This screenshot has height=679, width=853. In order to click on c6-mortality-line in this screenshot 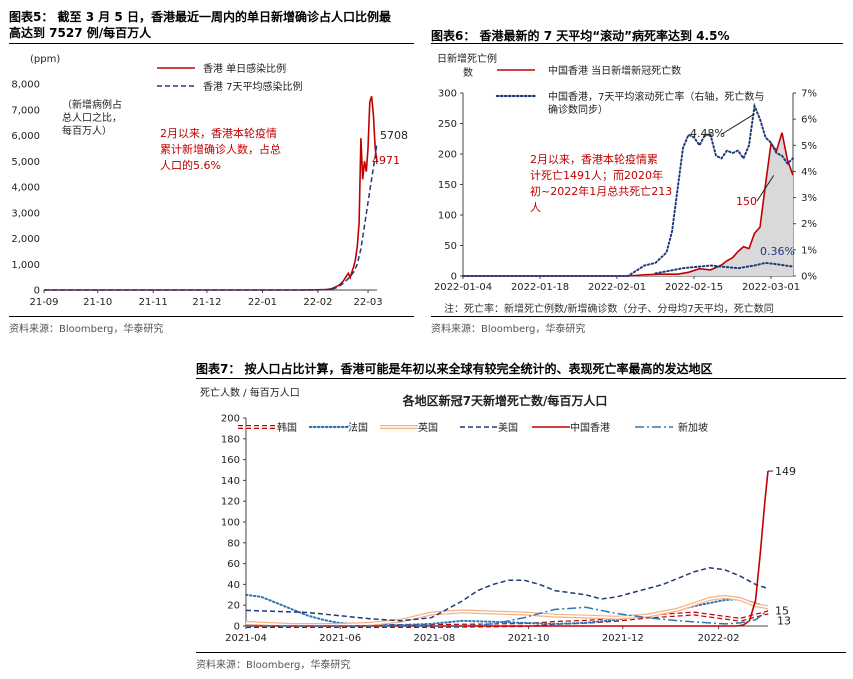, I will do `click(628, 189)`.